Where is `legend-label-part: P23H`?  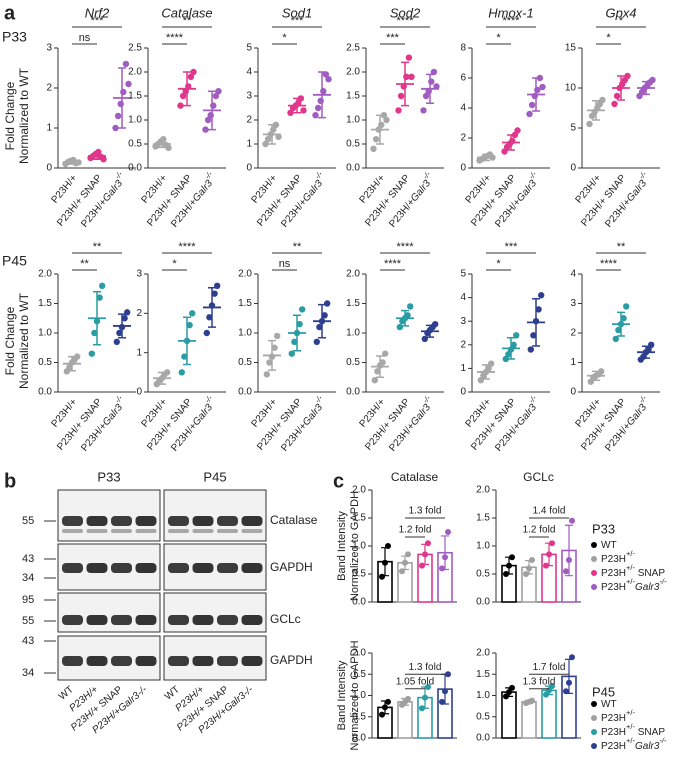 legend-label-part: P23H is located at coordinates (613, 573).